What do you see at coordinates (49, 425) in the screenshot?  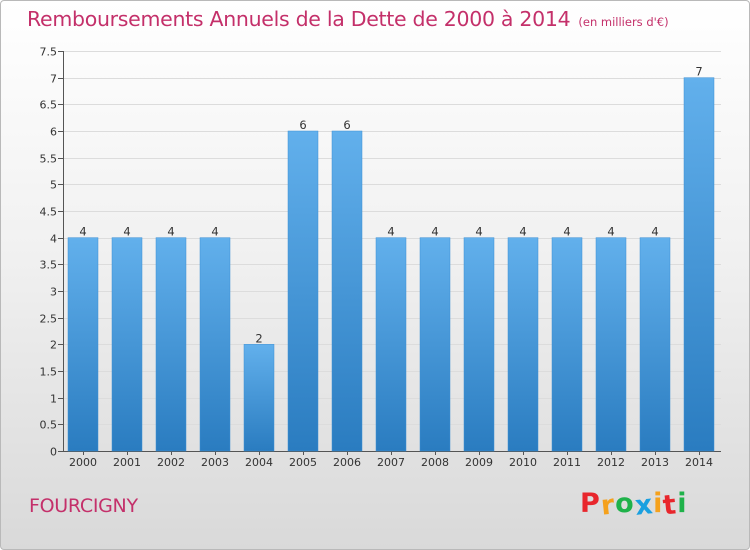 I see `y-tick-label: 0.5` at bounding box center [49, 425].